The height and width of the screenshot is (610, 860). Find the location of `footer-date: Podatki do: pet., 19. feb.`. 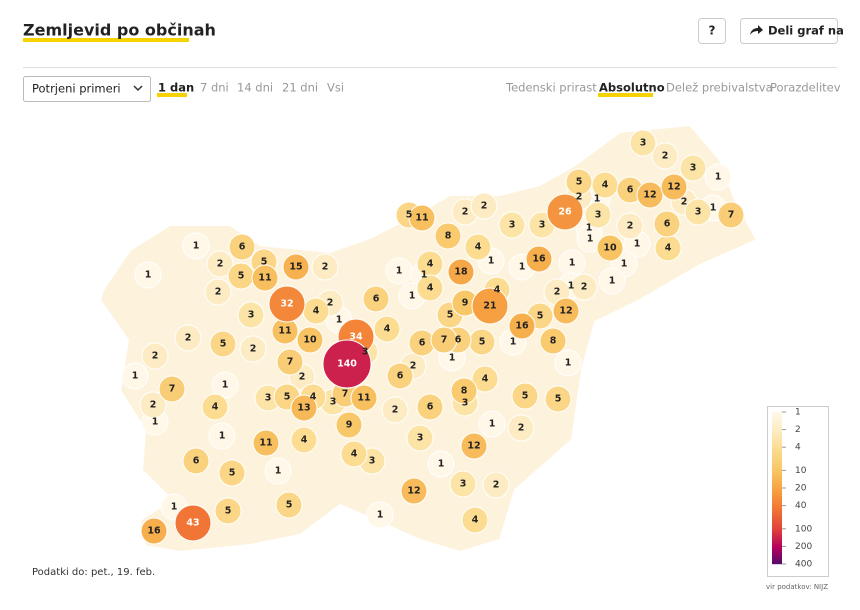

footer-date: Podatki do: pet., 19. feb. is located at coordinates (93, 572).